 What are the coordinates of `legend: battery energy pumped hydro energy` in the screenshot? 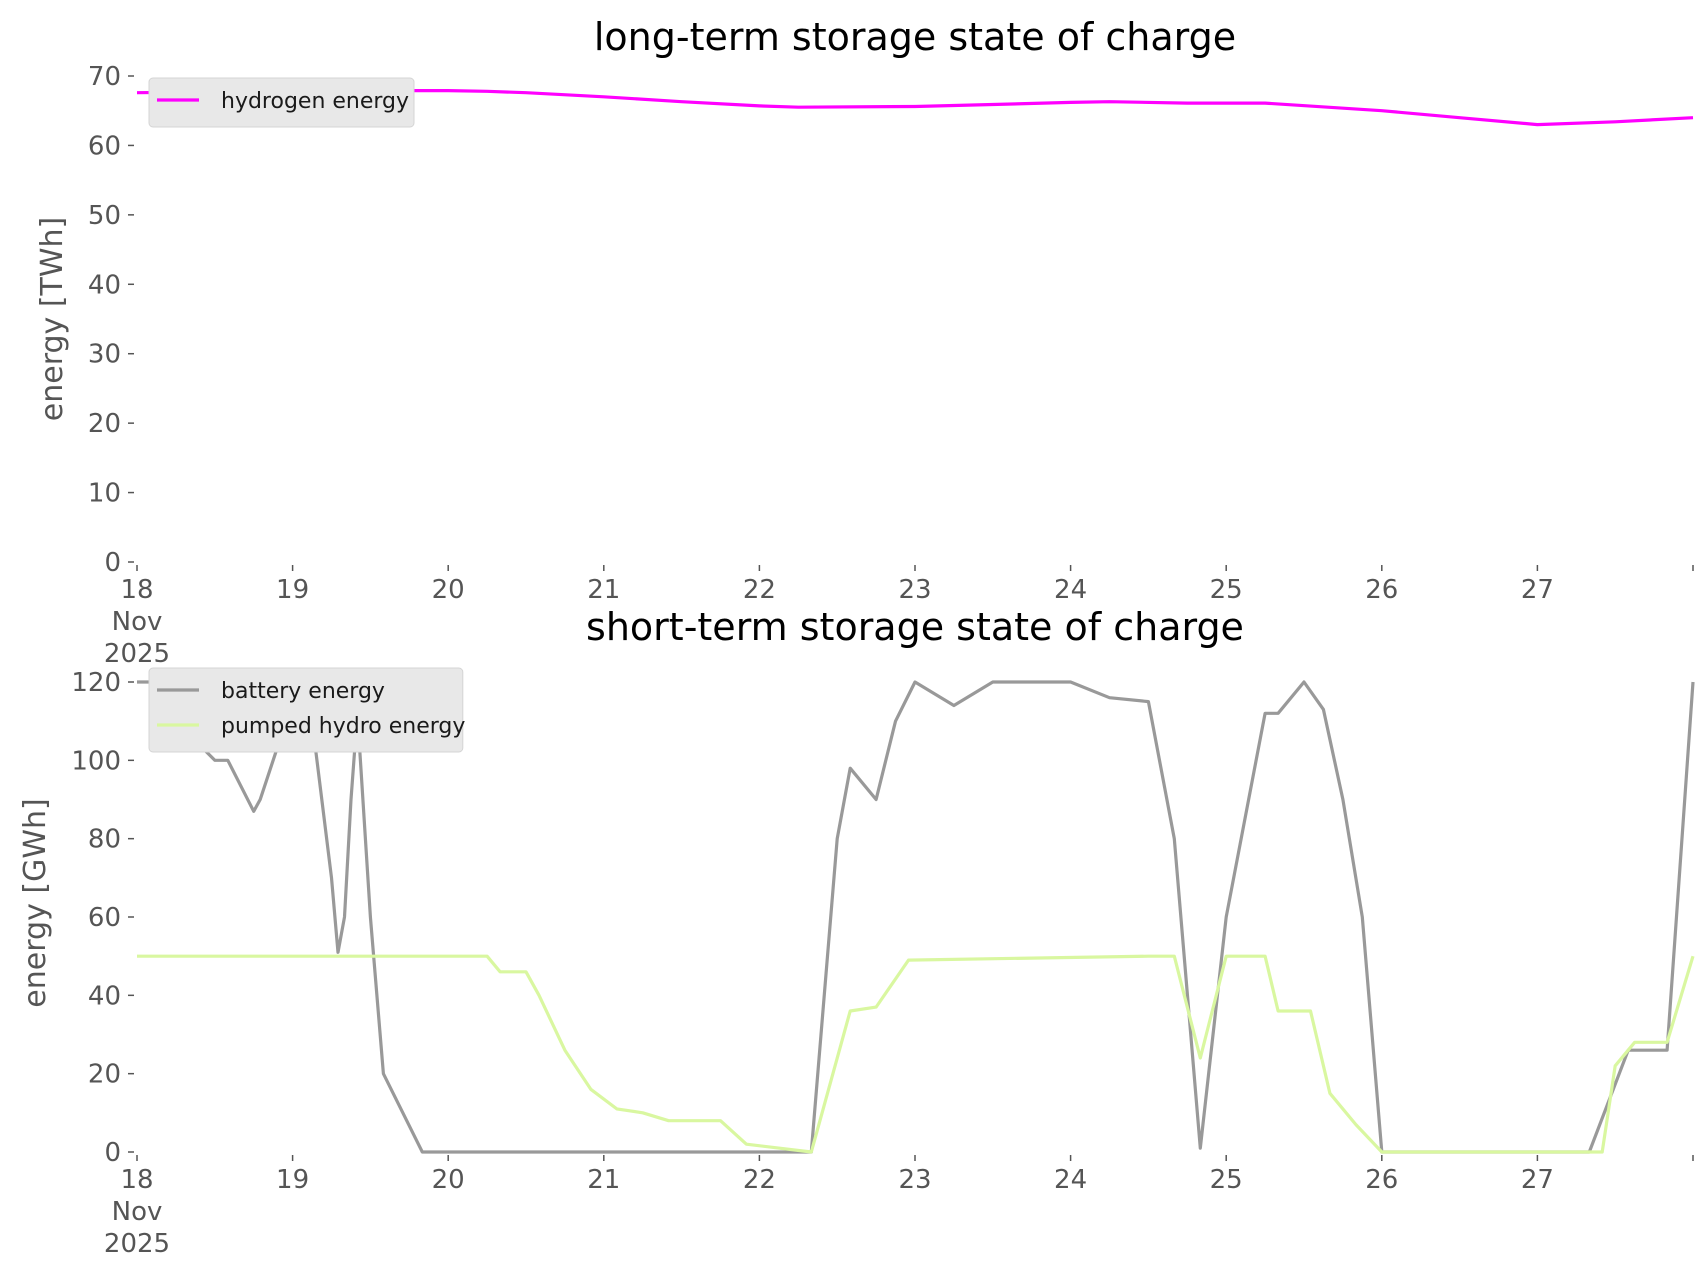 It's located at (306, 710).